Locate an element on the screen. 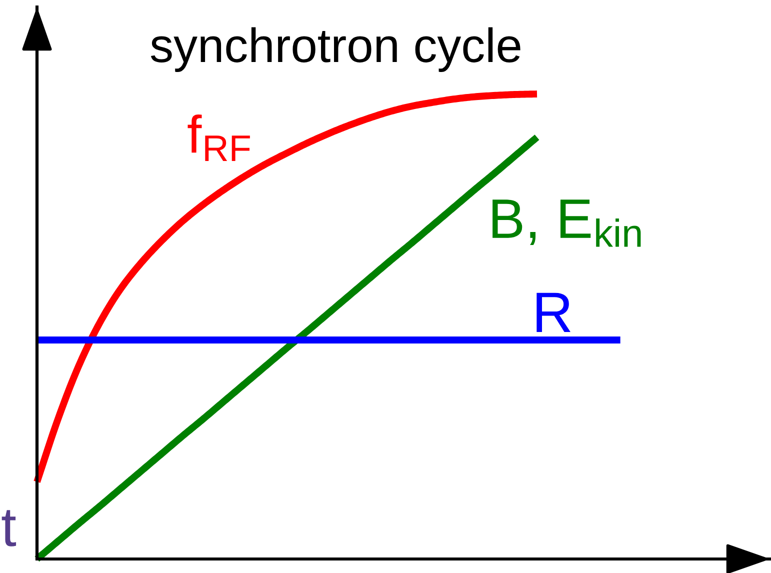 The width and height of the screenshot is (771, 573). x-axis-title: t is located at coordinates (9, 528).